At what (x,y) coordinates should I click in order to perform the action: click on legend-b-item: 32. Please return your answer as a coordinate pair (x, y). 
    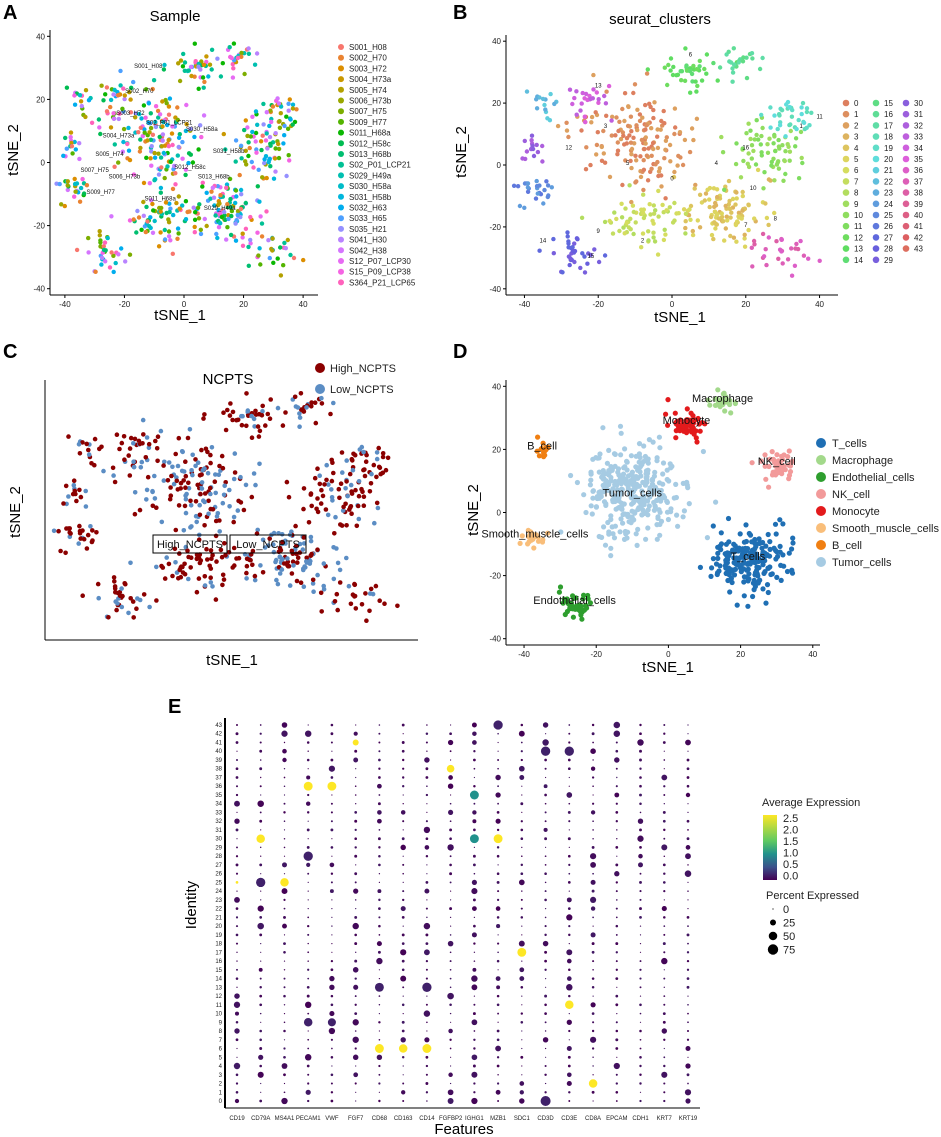
    Looking at the image, I should click on (918, 125).